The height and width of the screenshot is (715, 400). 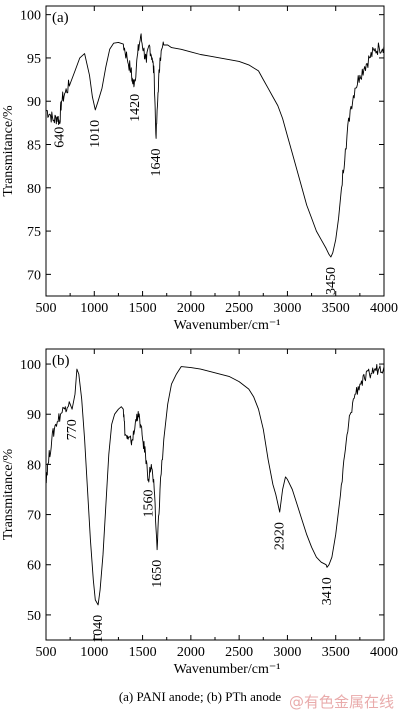 I want to click on watermark: @有色金属在线, so click(x=341, y=702).